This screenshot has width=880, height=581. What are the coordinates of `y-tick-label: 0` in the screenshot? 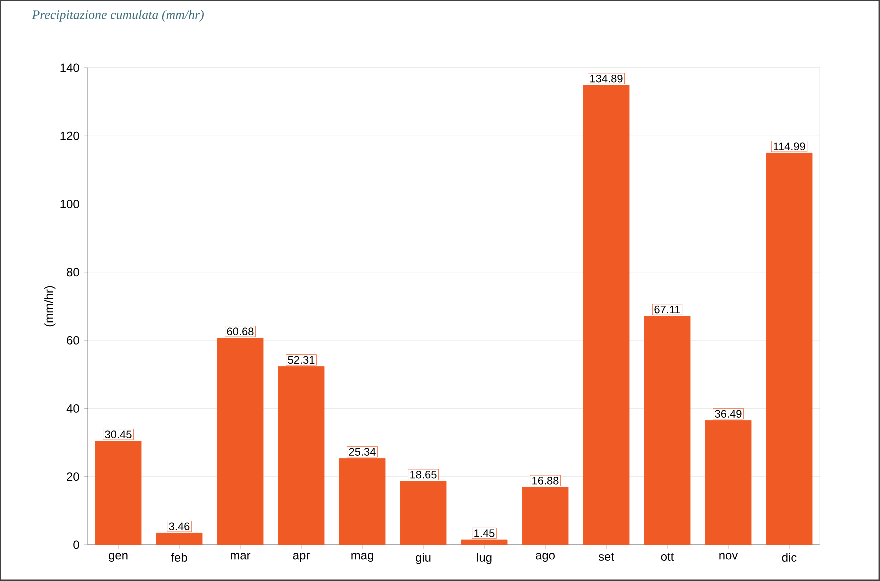 It's located at (77, 545).